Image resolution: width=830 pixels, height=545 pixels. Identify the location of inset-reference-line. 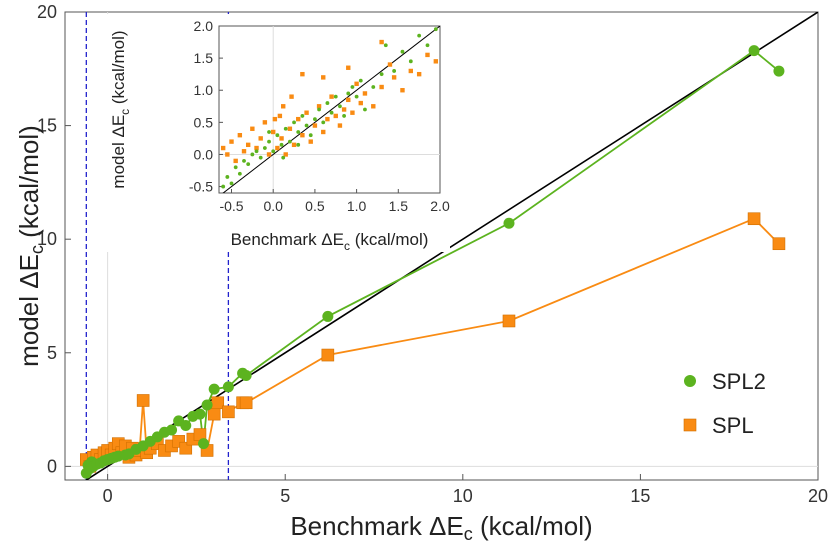
(331, 109).